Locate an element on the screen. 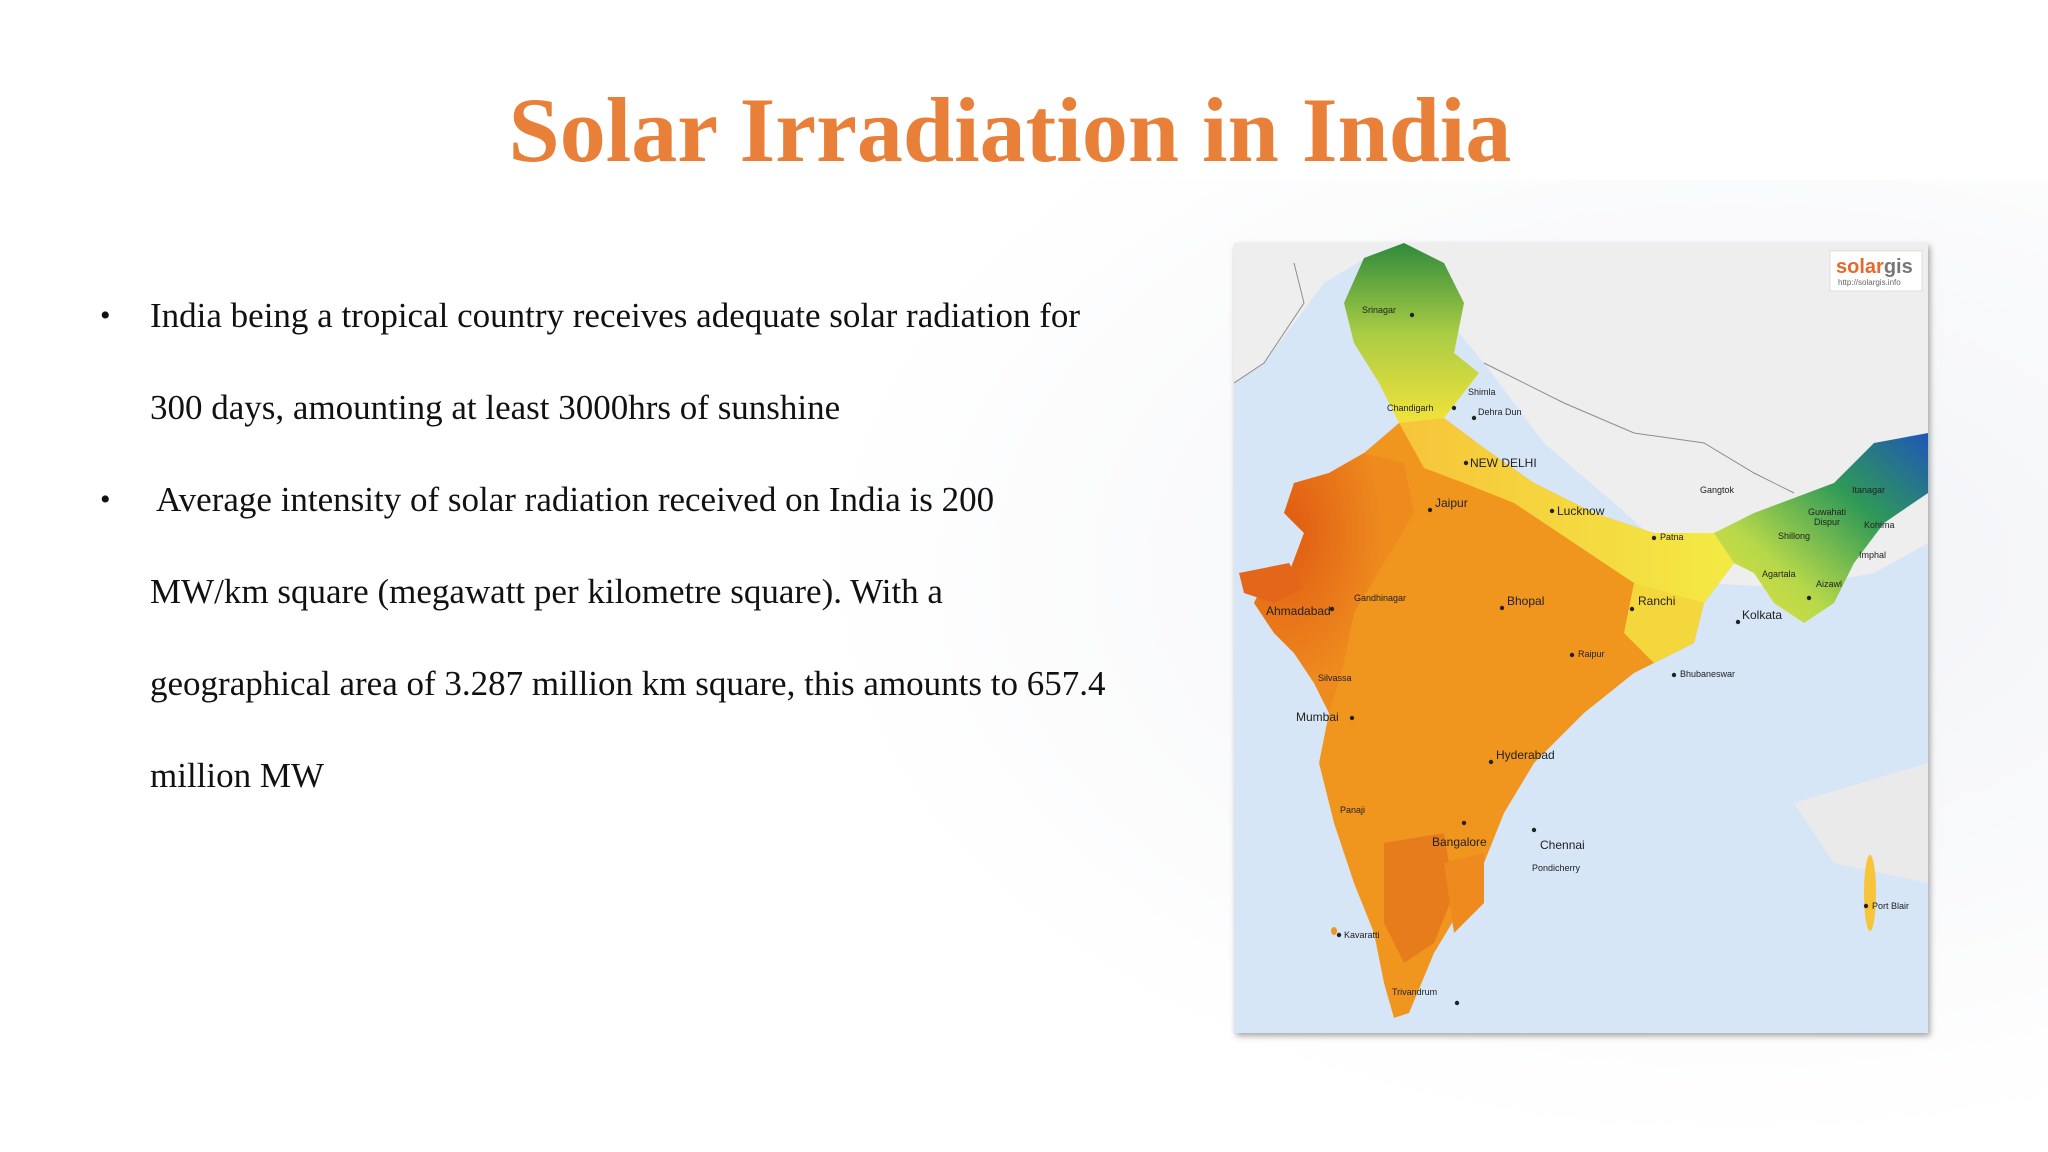 This screenshot has height=1152, width=2048. city-label: Silvassa is located at coordinates (1335, 678).